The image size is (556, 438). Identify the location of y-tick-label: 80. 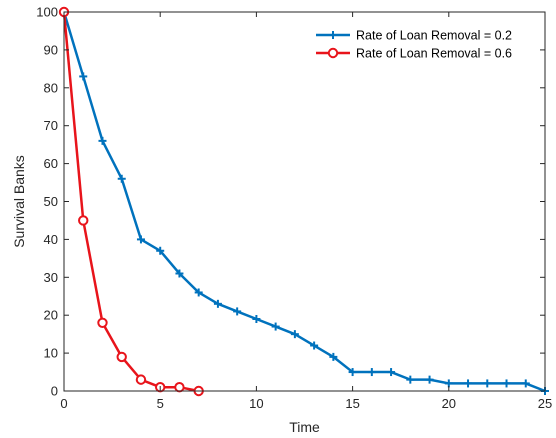
(51, 87).